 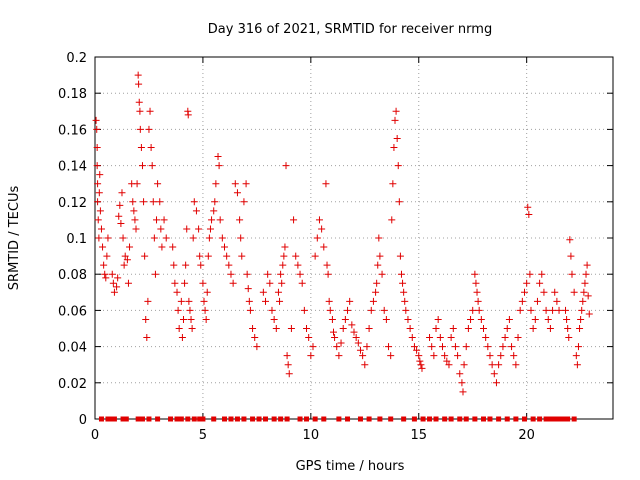 What do you see at coordinates (76, 58) in the screenshot?
I see `y-tick-label: 0.2` at bounding box center [76, 58].